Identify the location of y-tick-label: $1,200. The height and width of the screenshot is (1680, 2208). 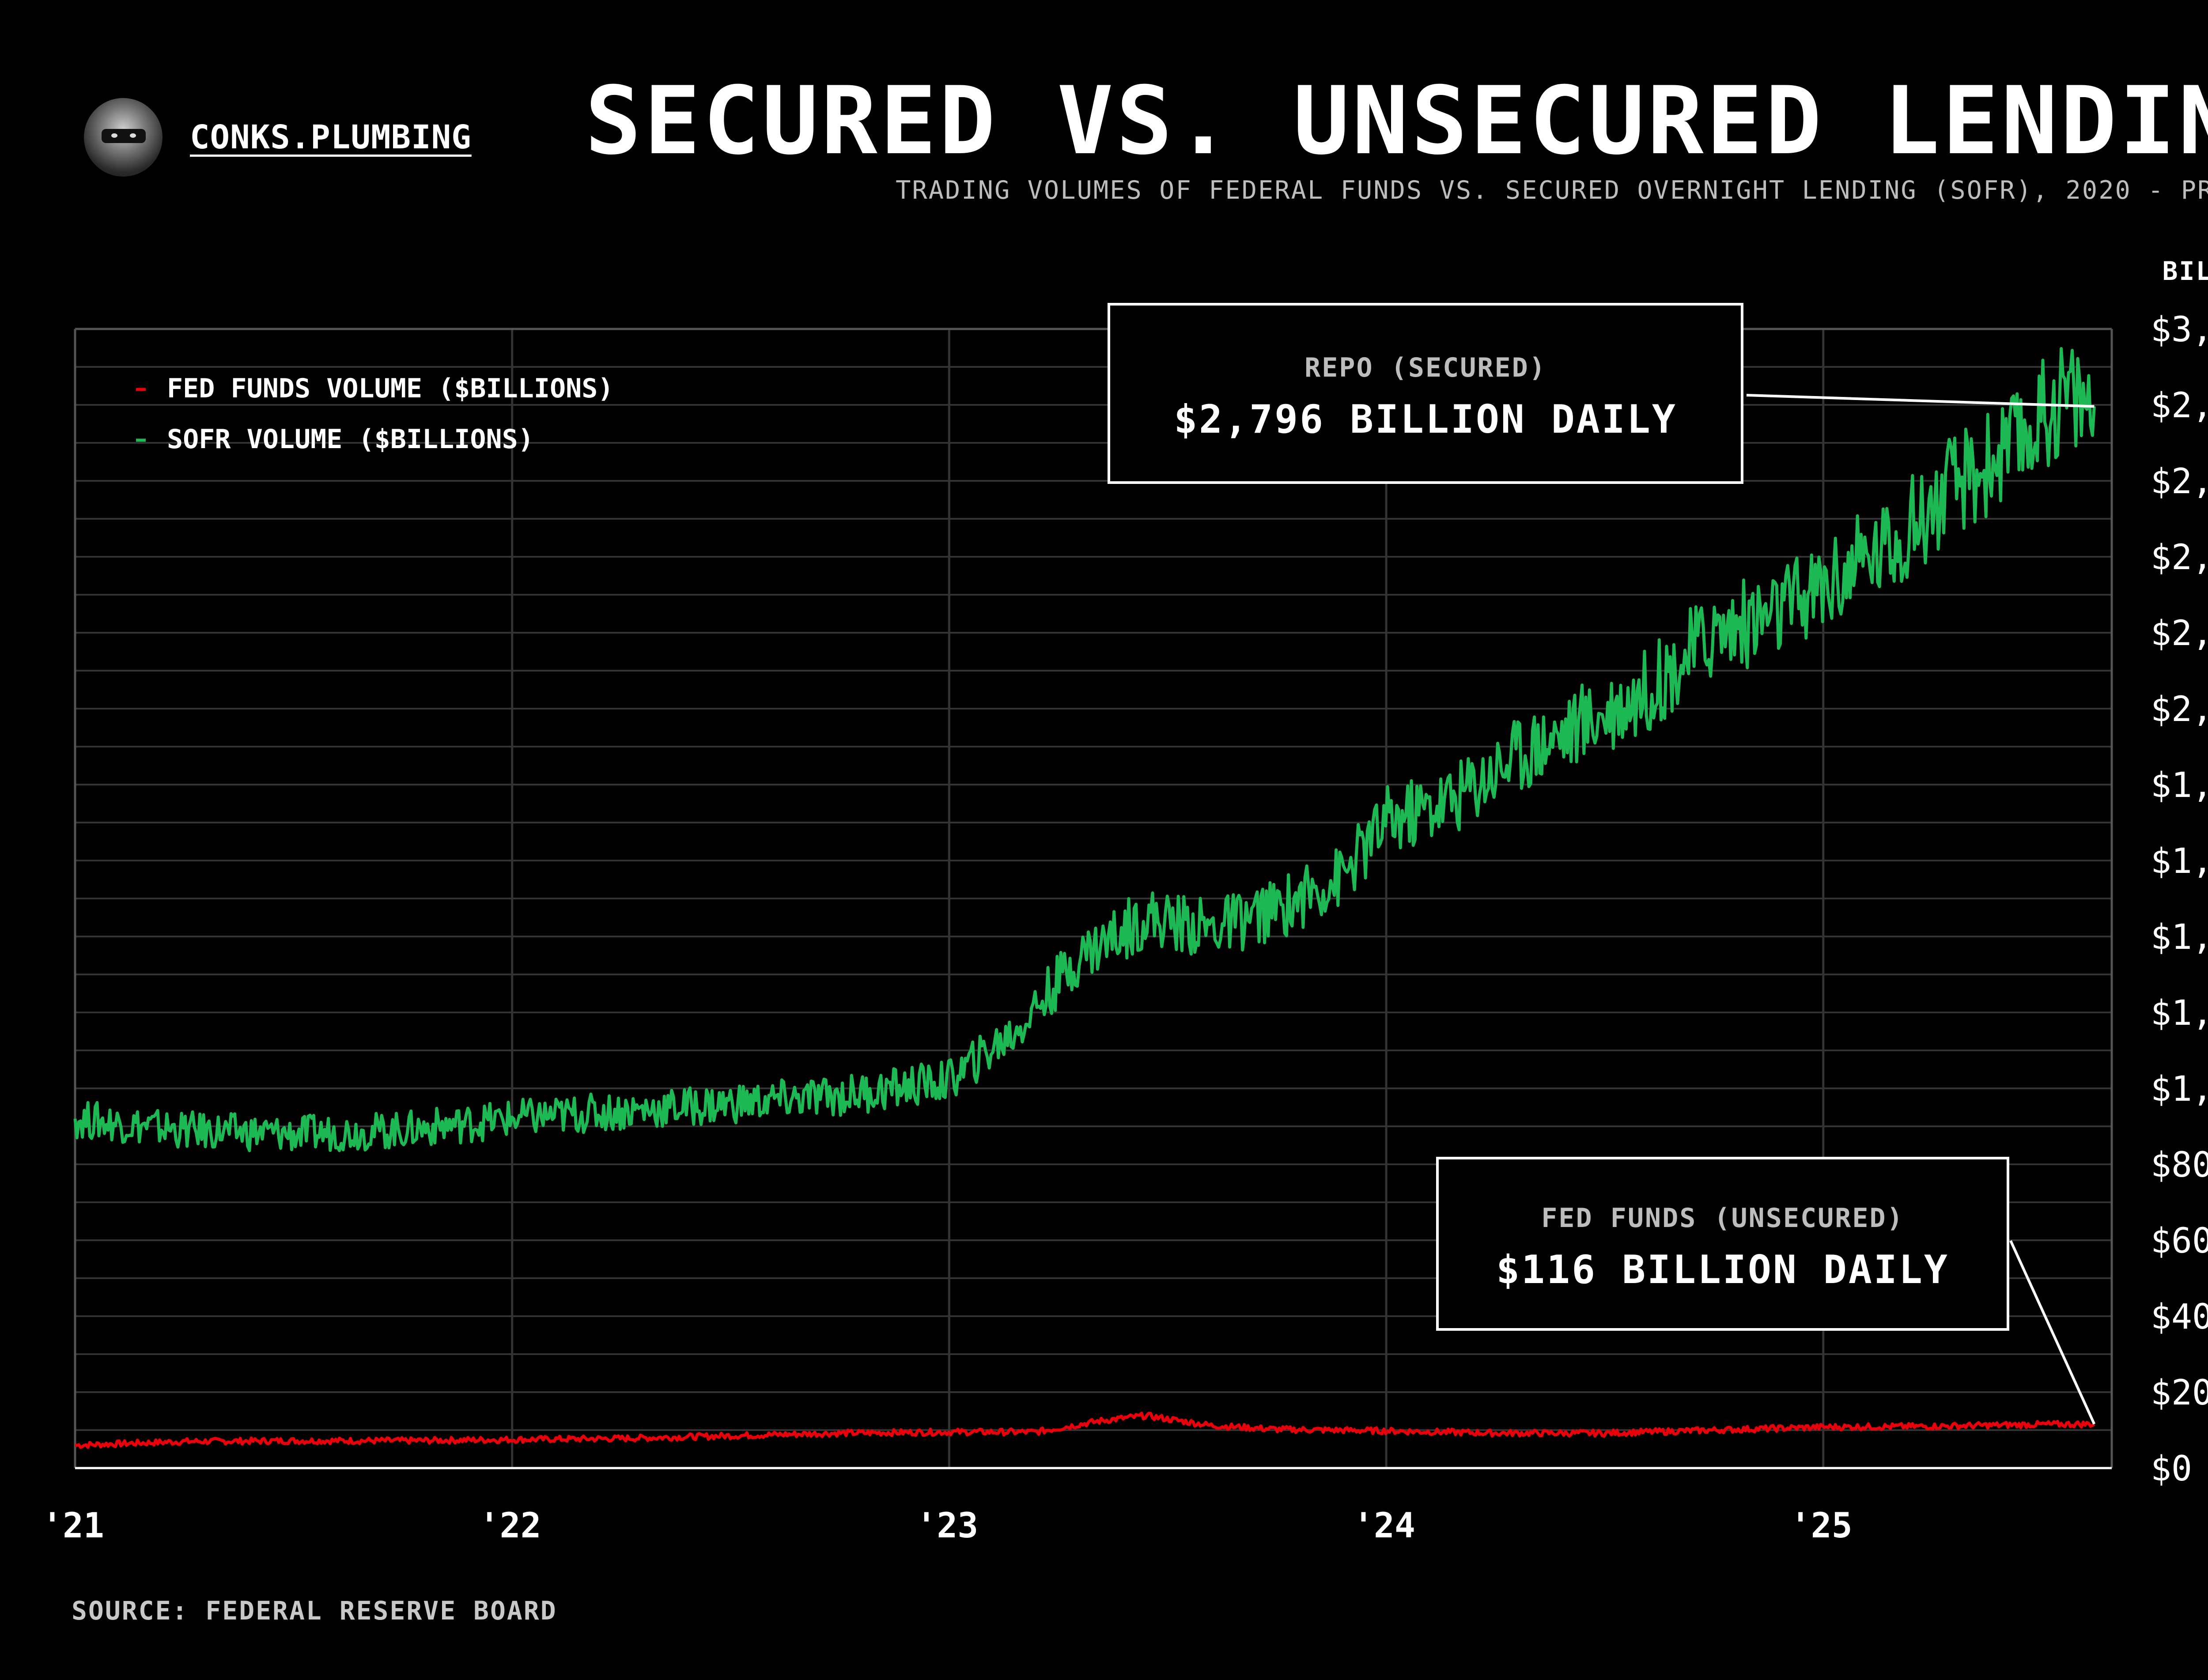
(2179, 1013).